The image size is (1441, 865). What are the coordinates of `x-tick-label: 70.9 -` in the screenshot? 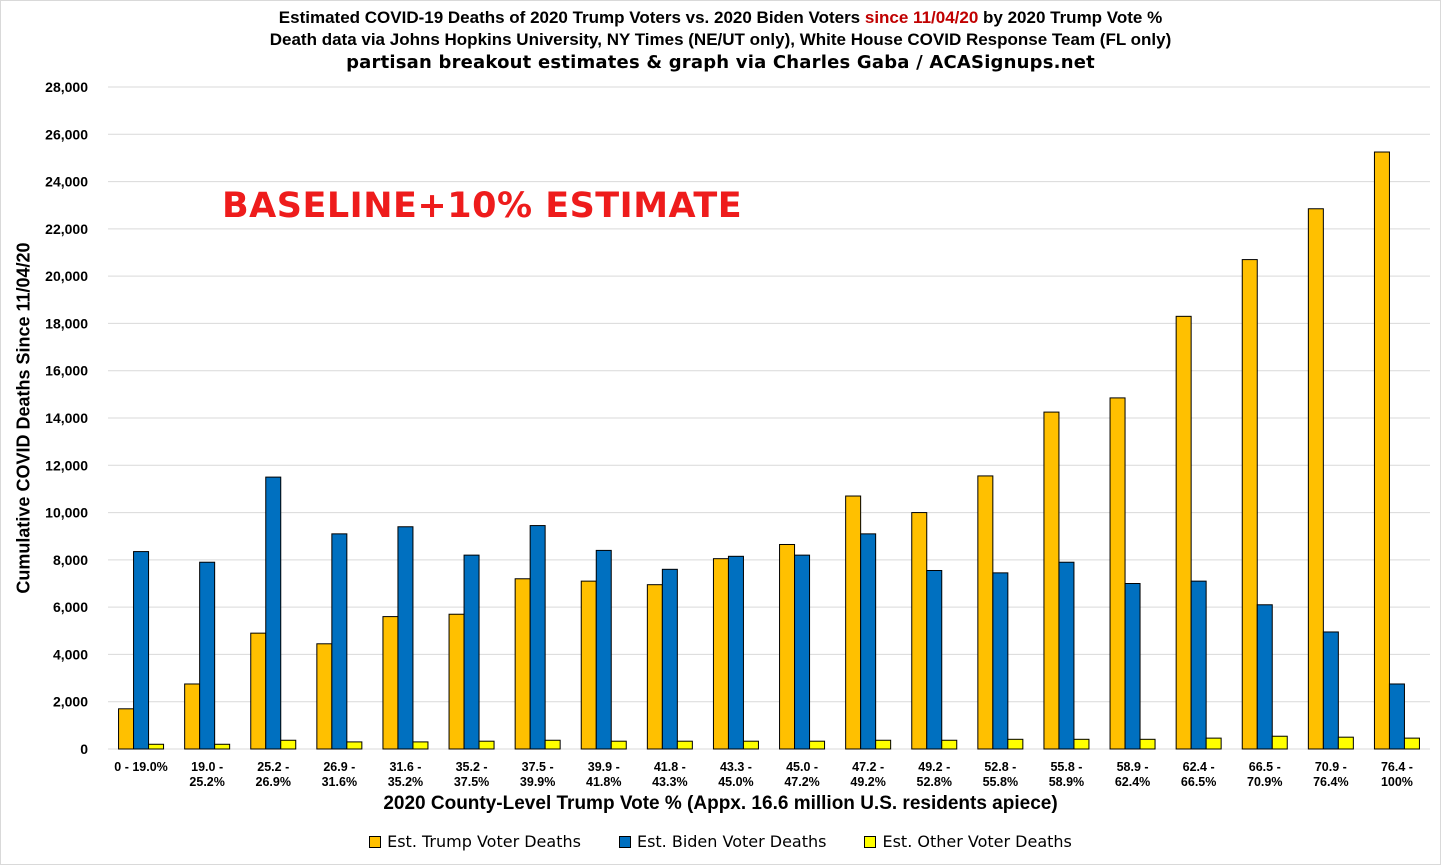 It's located at (1331, 767).